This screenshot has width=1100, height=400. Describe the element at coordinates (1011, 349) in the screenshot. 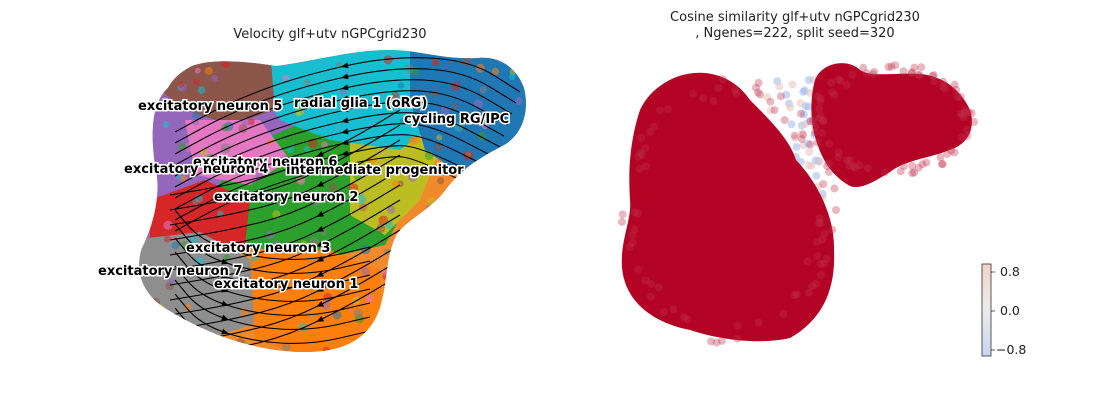

I see `colorbar-tick-label-bottom: −0.8` at that location.